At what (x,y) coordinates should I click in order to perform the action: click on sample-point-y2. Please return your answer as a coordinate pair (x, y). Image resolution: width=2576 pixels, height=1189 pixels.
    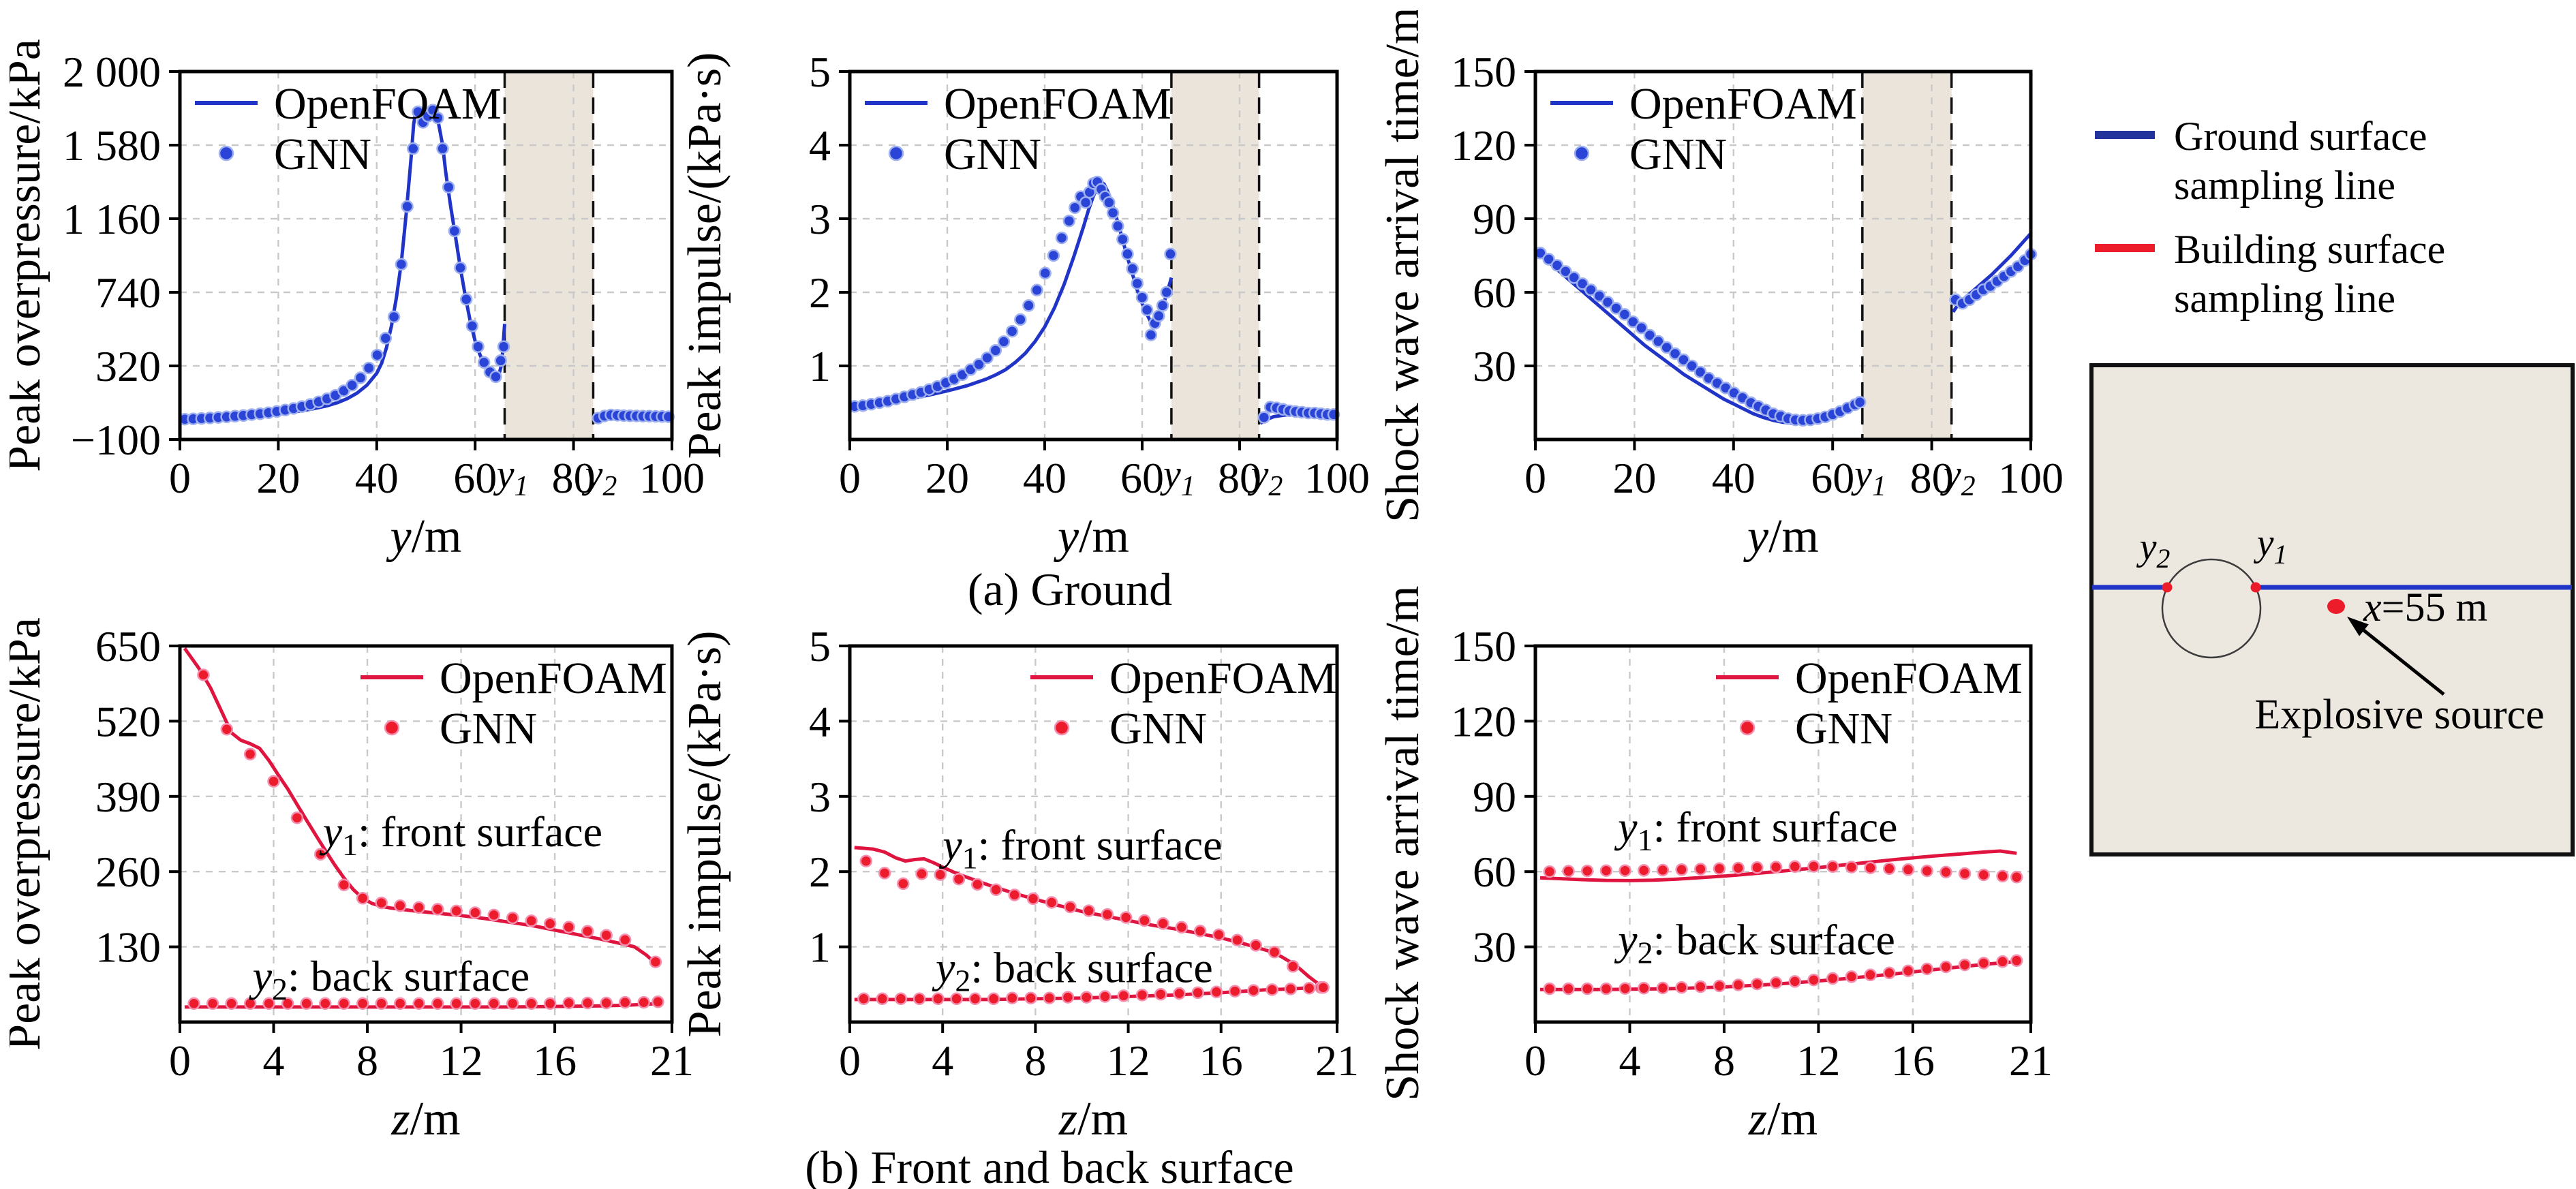
    Looking at the image, I should click on (2167, 587).